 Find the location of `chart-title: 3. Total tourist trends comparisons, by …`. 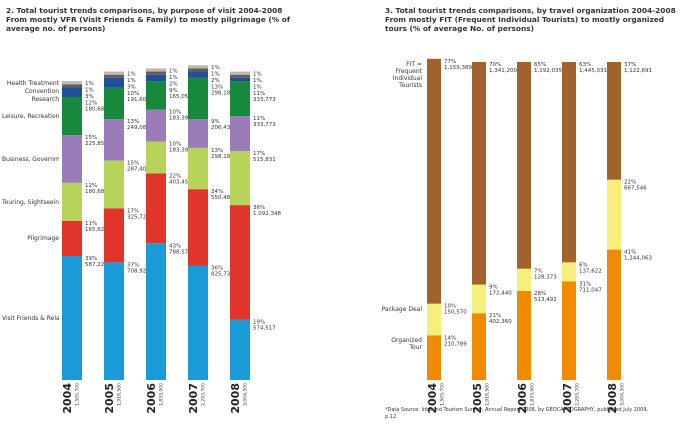

chart-title: 3. Total tourist trends comparisons, by … is located at coordinates (530, 10).